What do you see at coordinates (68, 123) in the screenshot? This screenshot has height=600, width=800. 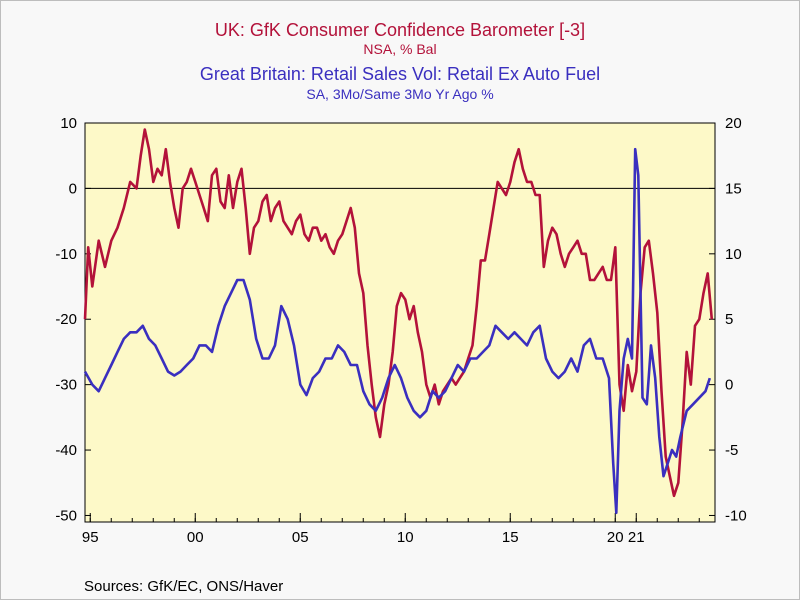 I see `y-left-tick-label: 10` at bounding box center [68, 123].